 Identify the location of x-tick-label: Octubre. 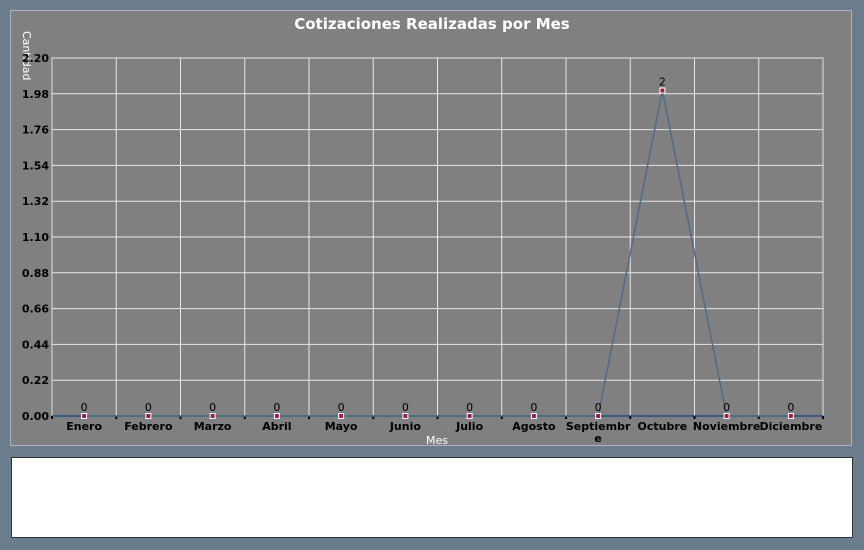
(663, 426).